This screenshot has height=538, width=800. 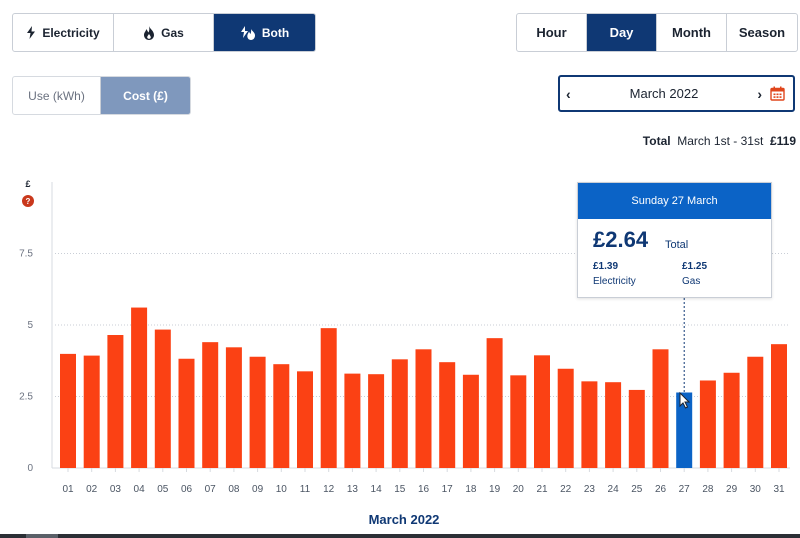 I want to click on x-tick-label: 05, so click(x=163, y=489).